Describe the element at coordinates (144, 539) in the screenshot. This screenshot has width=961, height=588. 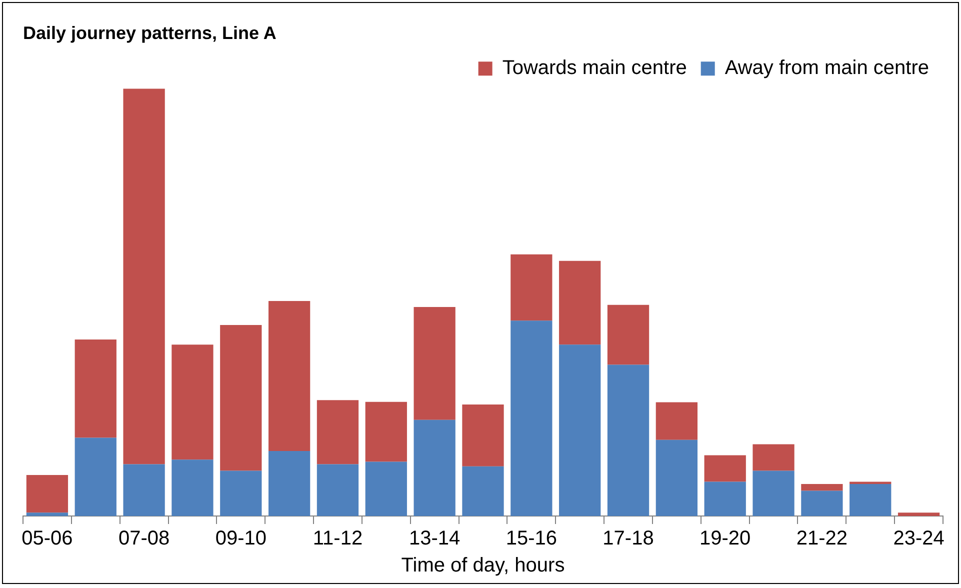
I see `x-tick-label: 07-08` at that location.